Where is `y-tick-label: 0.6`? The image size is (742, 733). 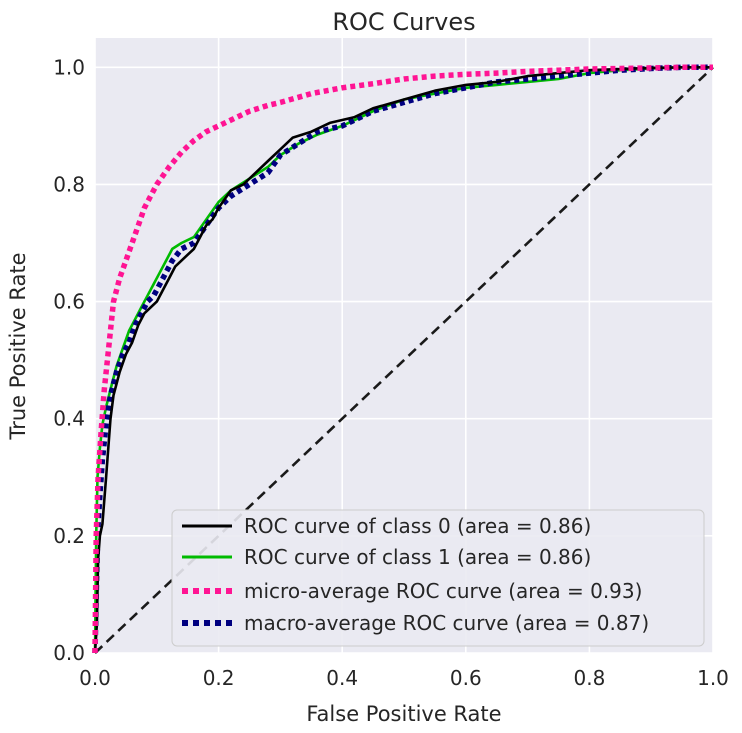
y-tick-label: 0.6 is located at coordinates (69, 302).